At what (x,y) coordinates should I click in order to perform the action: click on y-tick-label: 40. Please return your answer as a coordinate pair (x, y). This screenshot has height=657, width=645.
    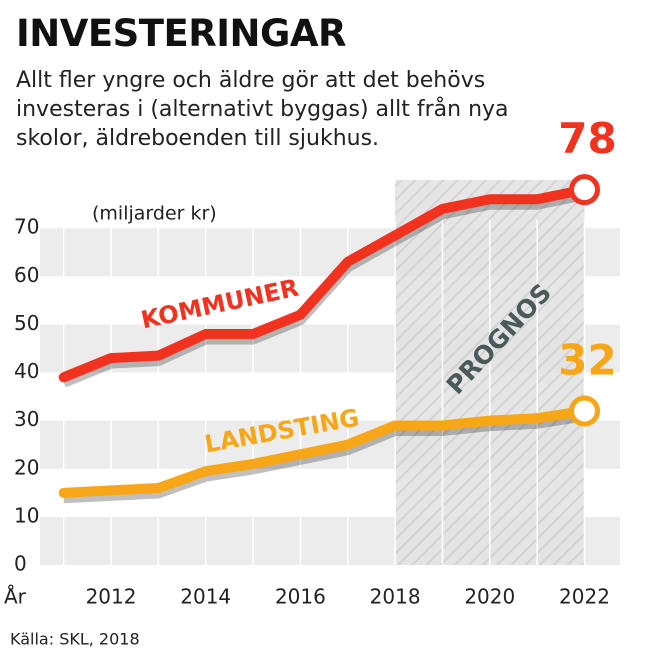
    Looking at the image, I should click on (26, 371).